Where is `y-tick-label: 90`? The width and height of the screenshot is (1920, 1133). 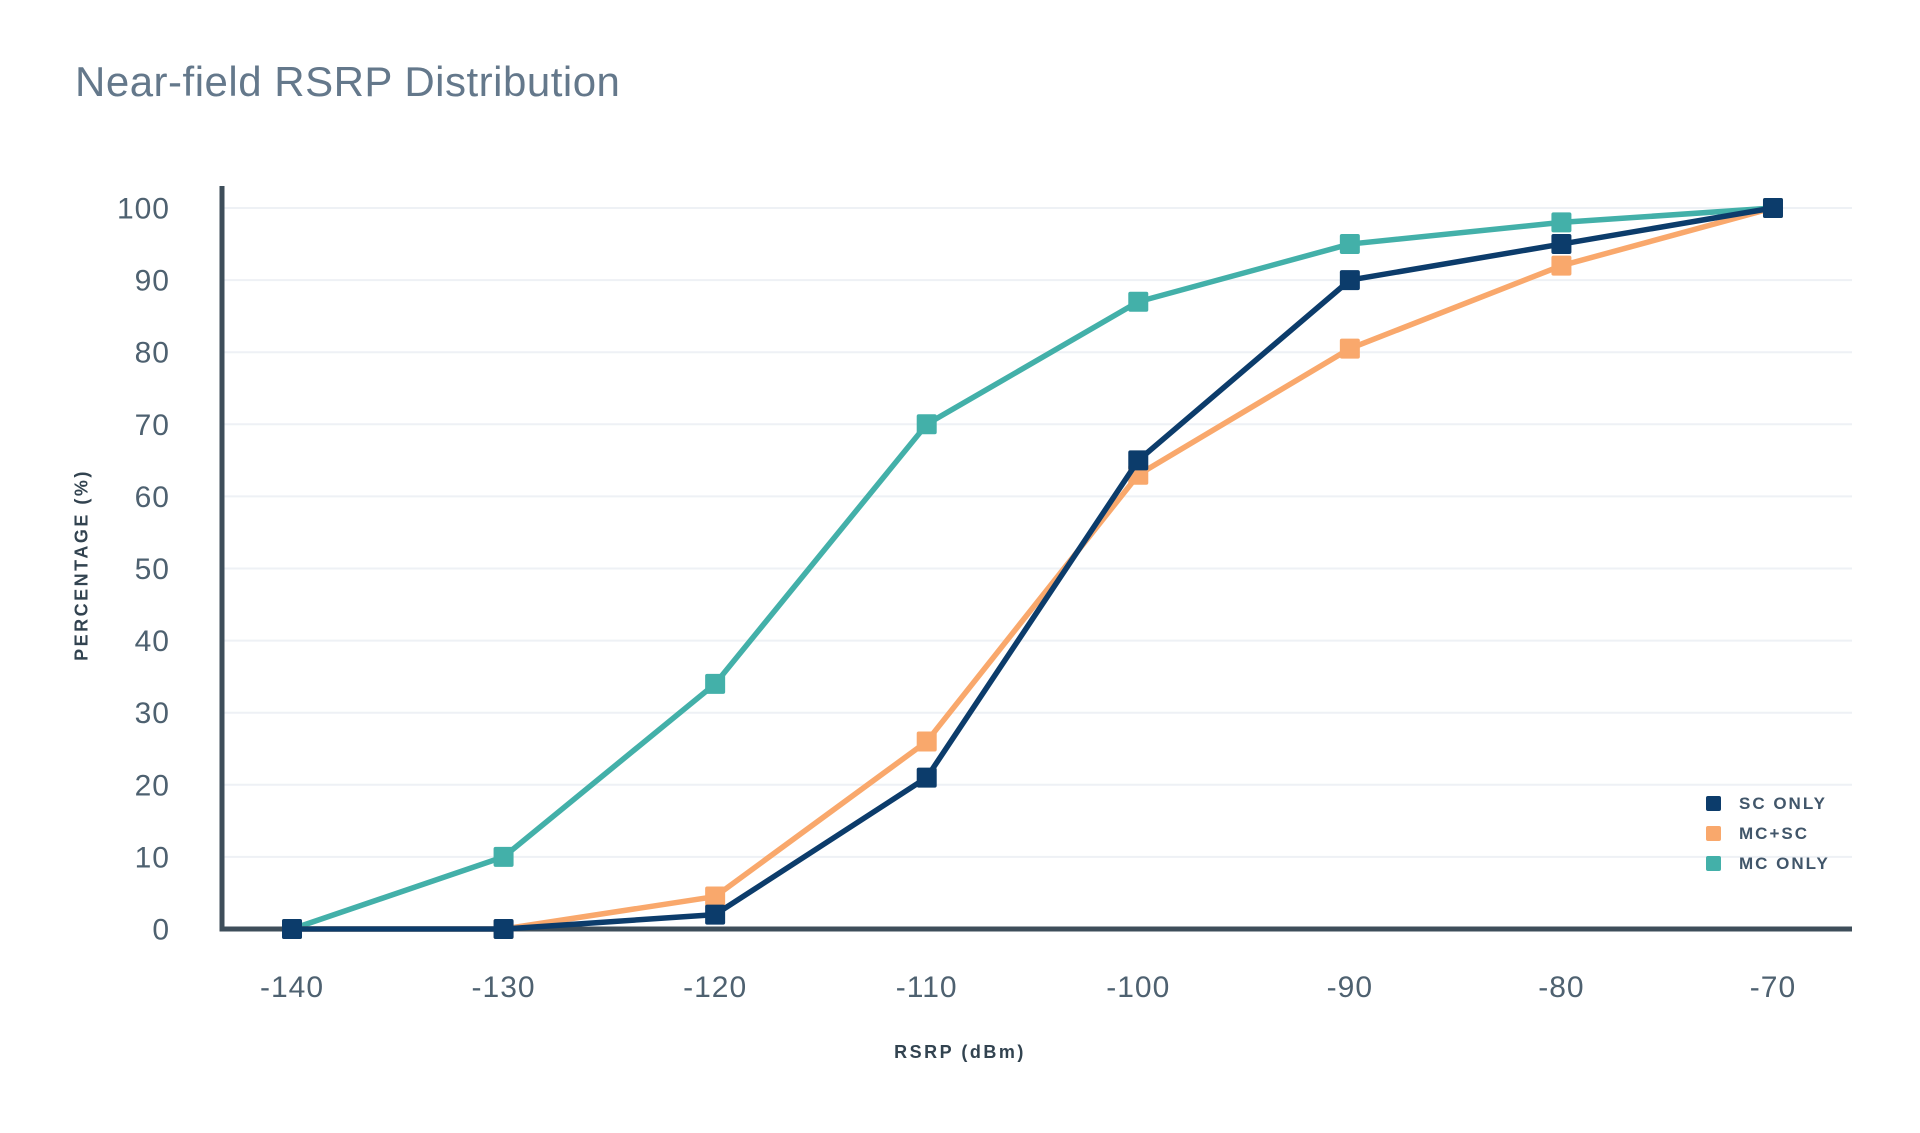 y-tick-label: 90 is located at coordinates (152, 281).